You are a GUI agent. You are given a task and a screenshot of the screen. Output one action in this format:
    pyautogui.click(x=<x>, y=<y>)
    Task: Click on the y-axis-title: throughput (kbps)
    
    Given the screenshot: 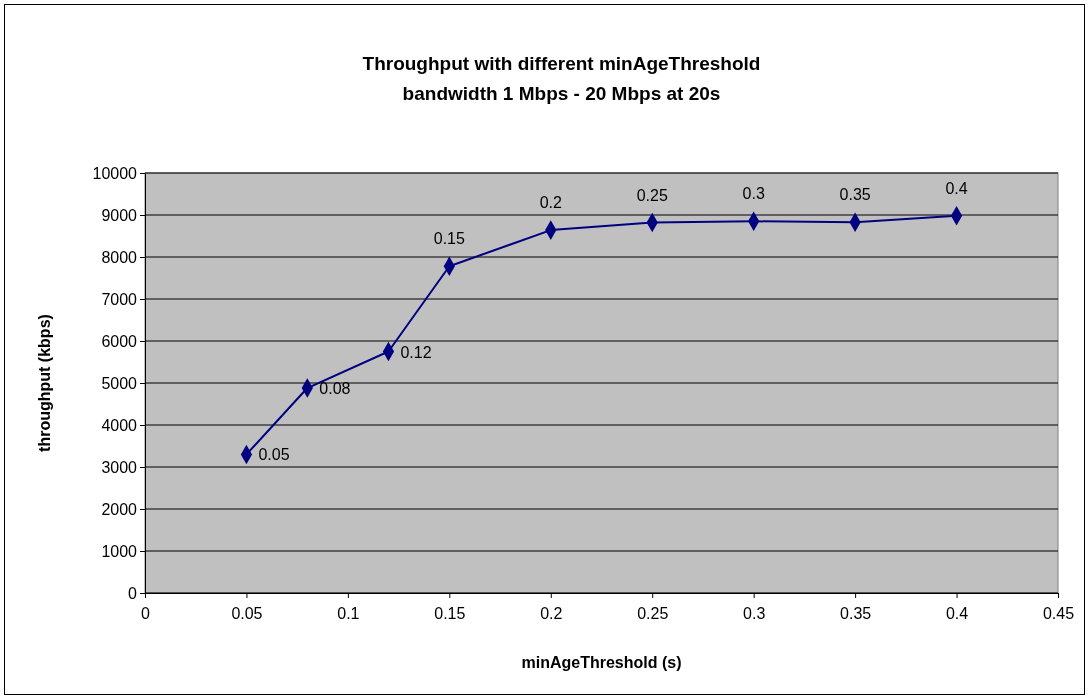 What is the action you would take?
    pyautogui.click(x=44, y=383)
    